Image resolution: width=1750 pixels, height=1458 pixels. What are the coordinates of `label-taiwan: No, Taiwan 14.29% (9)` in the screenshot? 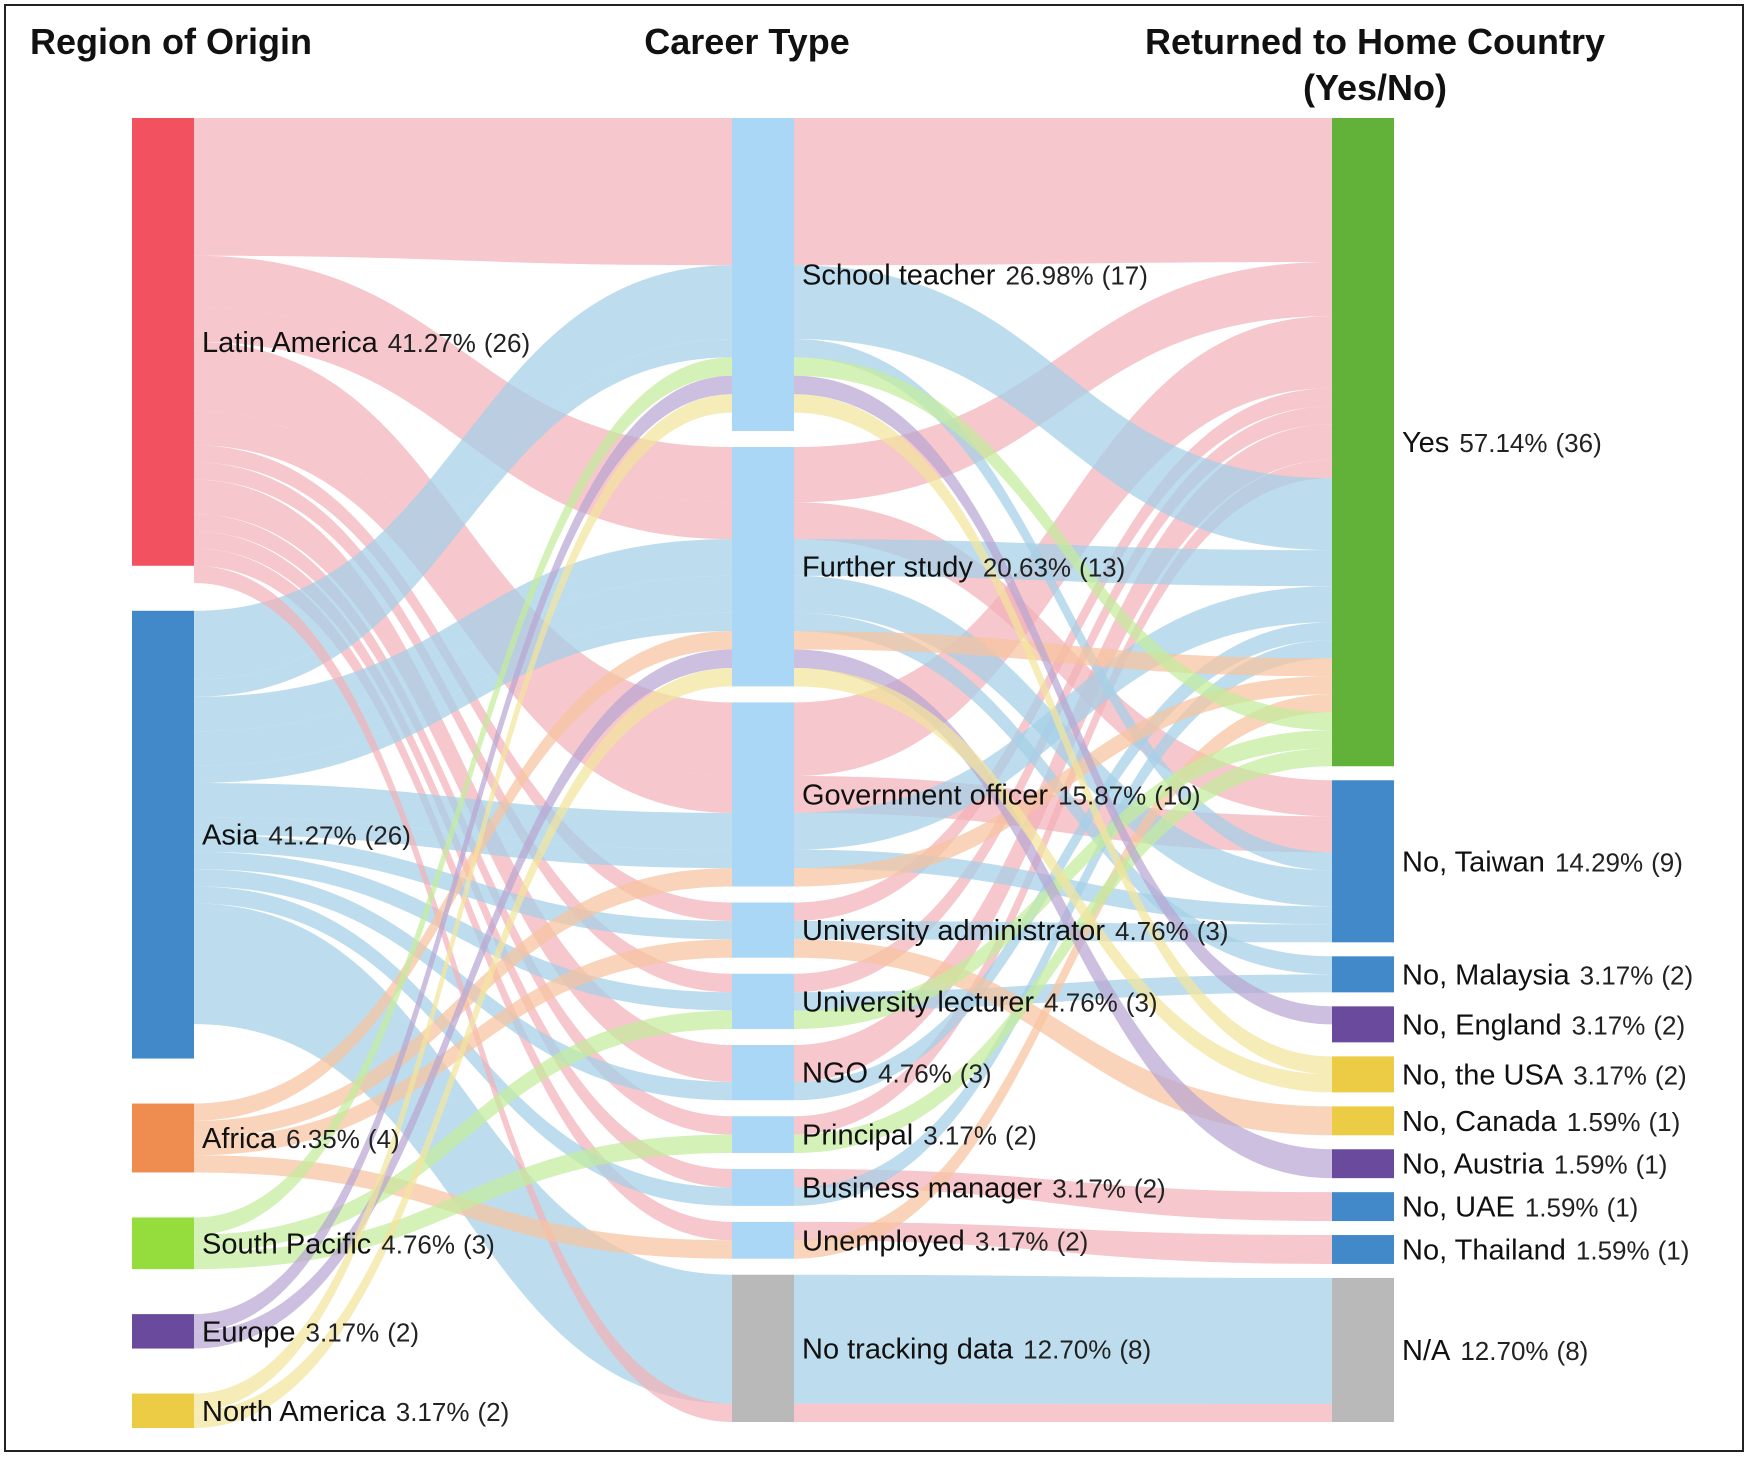 It's located at (1542, 862).